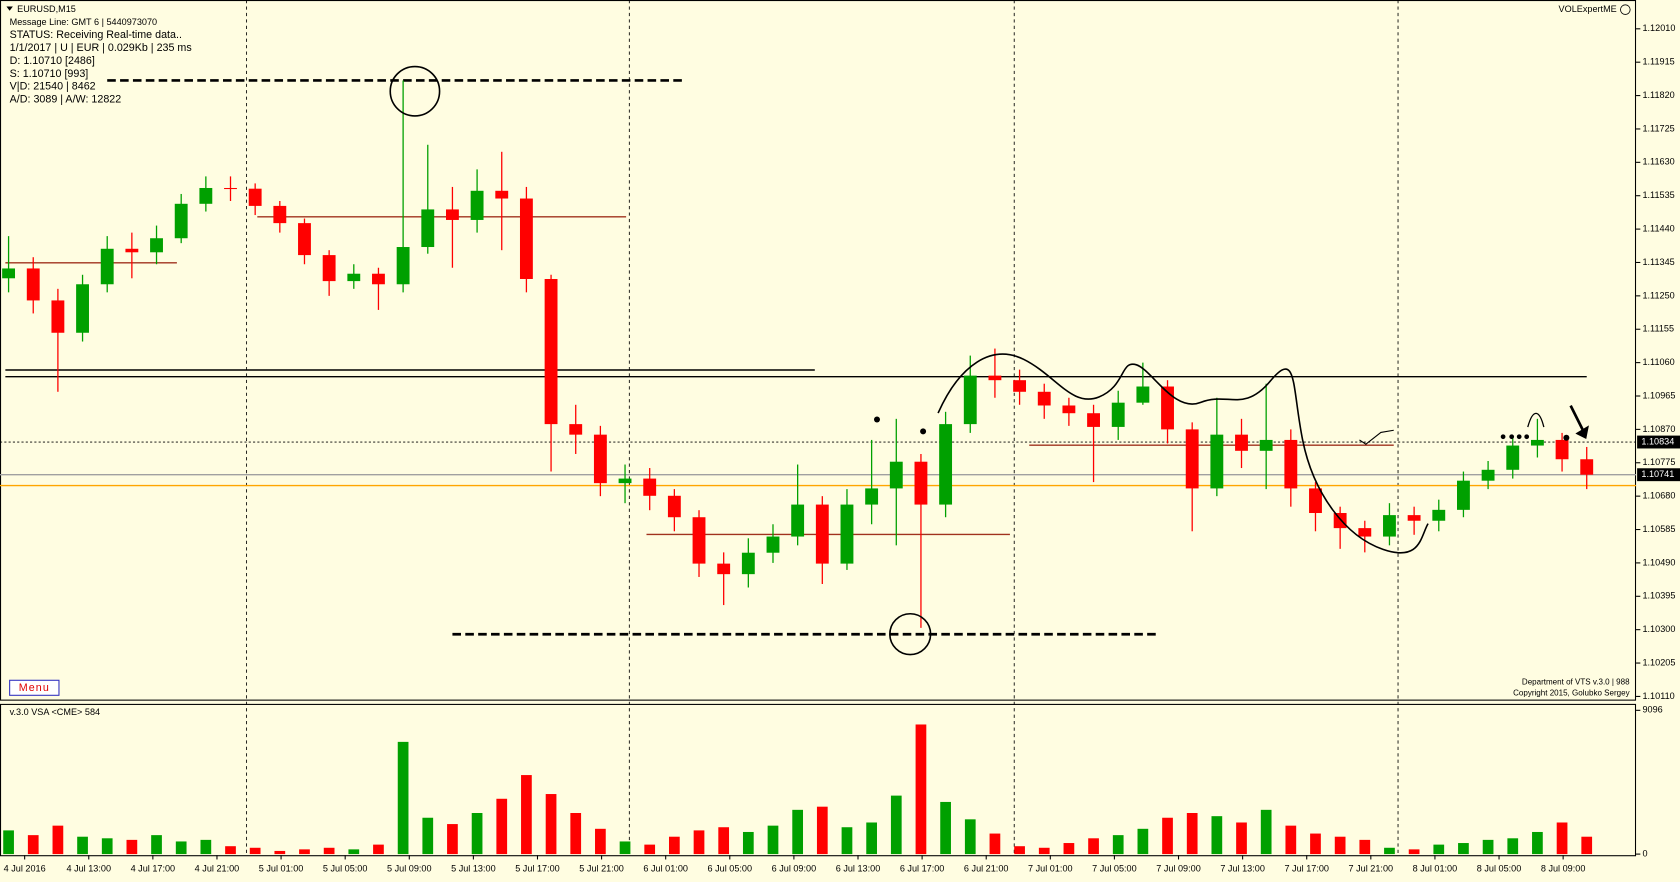 Image resolution: width=1680 pixels, height=882 pixels. Describe the element at coordinates (9, 8) in the screenshot. I see `dropdown-triangle` at that location.